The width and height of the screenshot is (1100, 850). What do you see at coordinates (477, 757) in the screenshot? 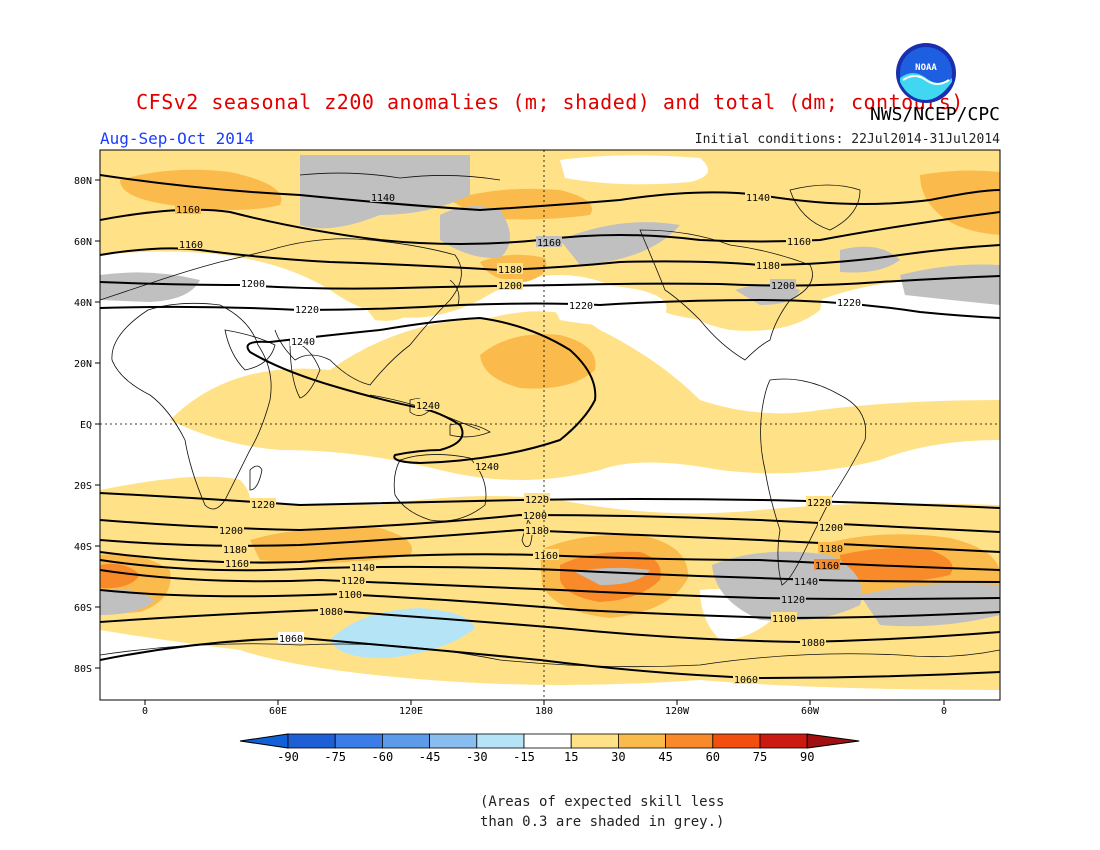
I see `colorbar-tick-label: -30` at bounding box center [477, 757].